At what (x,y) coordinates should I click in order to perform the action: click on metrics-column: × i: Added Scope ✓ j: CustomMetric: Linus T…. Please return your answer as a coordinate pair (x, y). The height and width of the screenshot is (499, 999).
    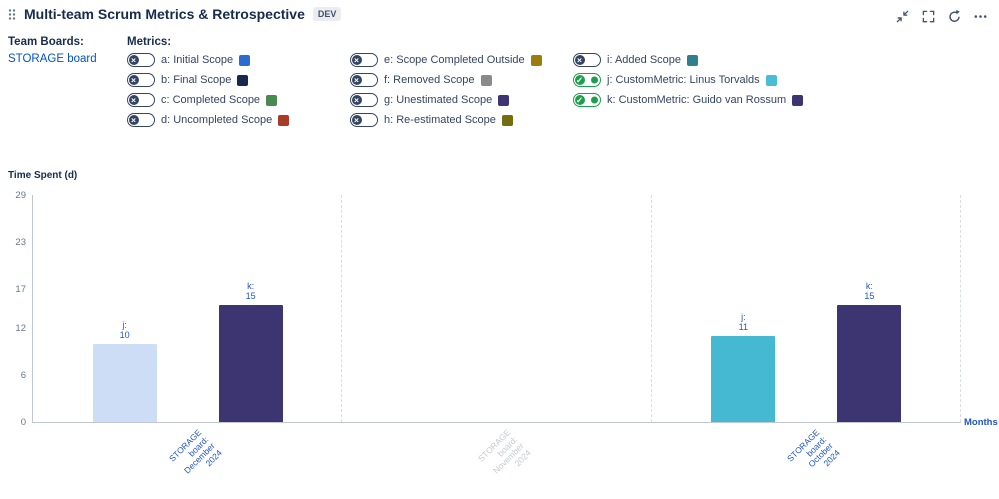
    Looking at the image, I should click on (688, 90).